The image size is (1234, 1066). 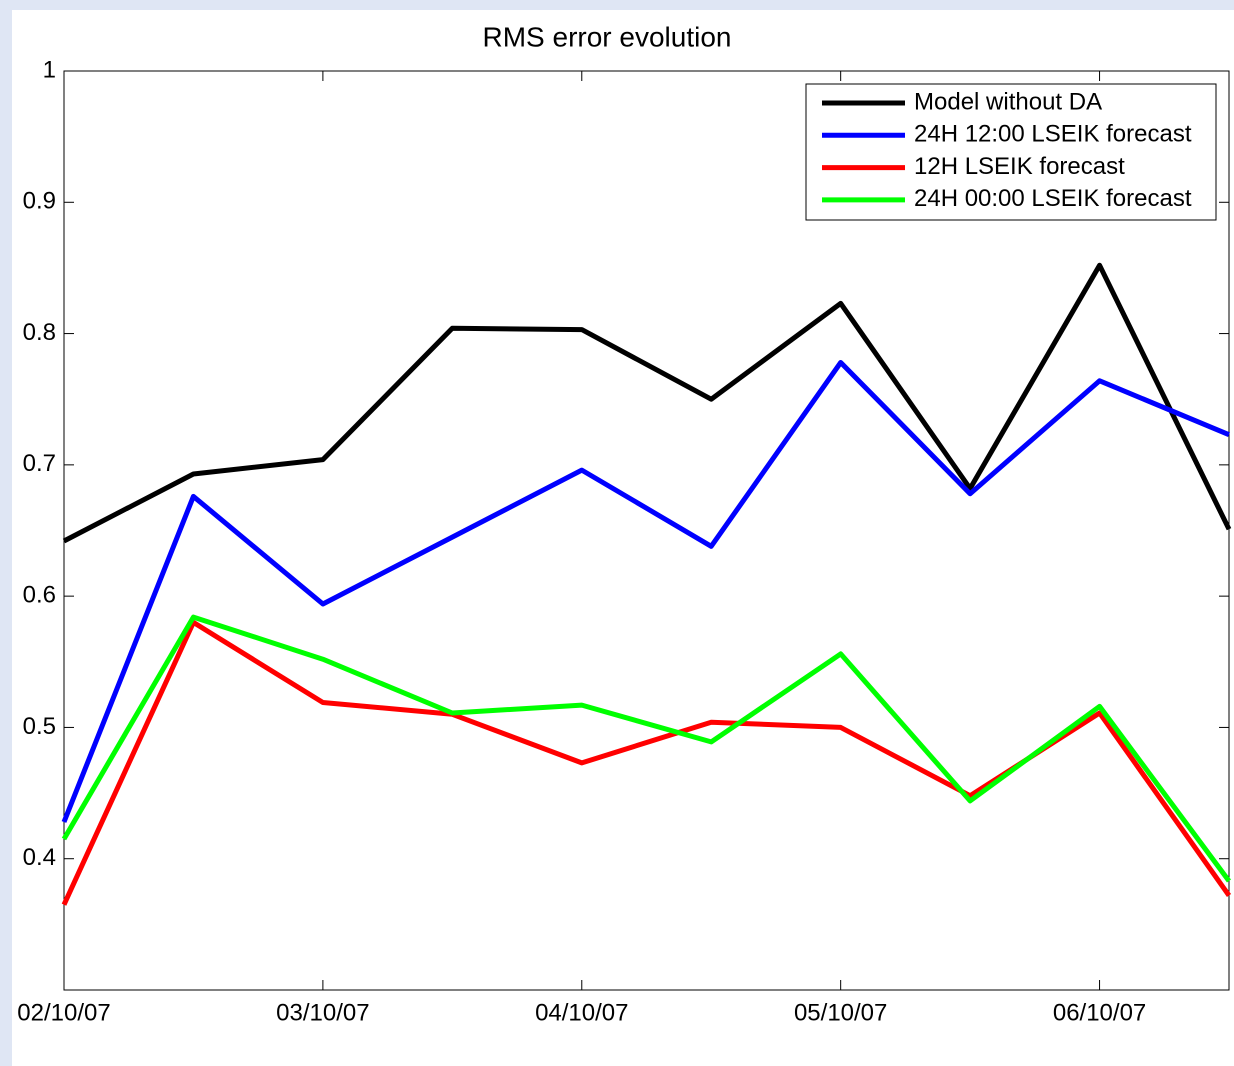 What do you see at coordinates (581, 1012) in the screenshot?
I see `x-tick-label: 04/10/07` at bounding box center [581, 1012].